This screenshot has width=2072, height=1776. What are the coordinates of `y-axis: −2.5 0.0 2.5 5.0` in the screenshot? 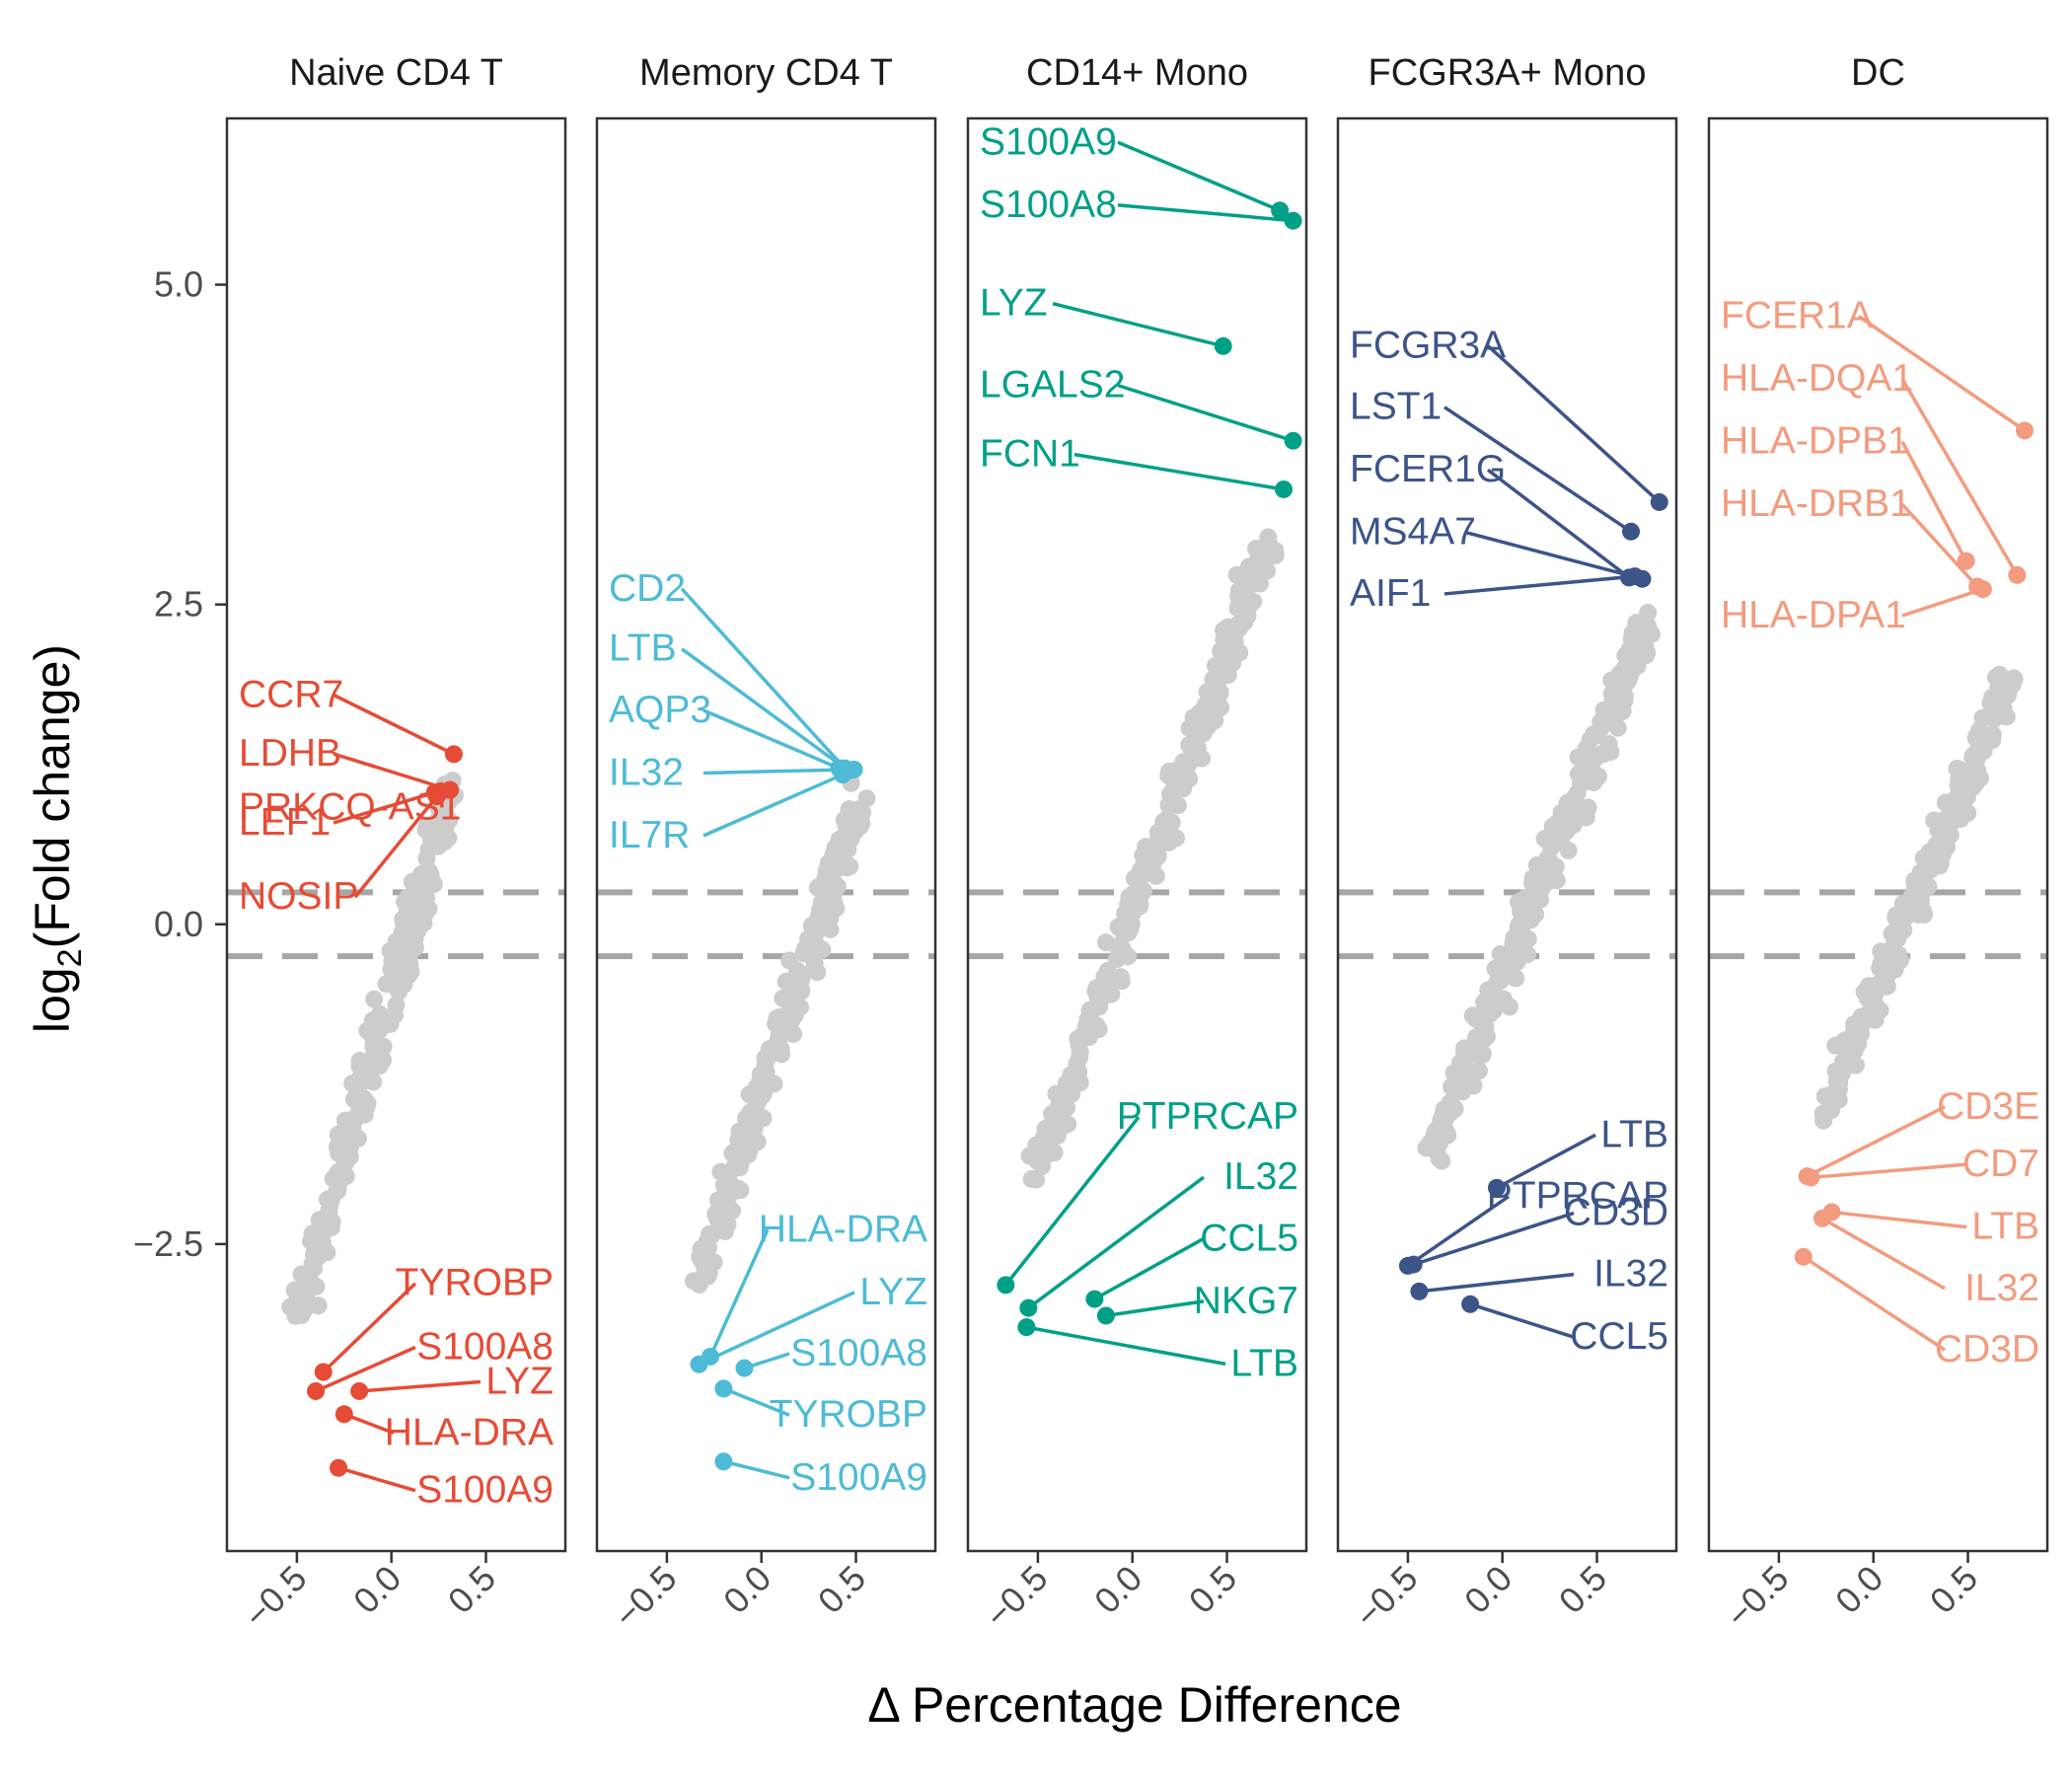 It's located at (180, 764).